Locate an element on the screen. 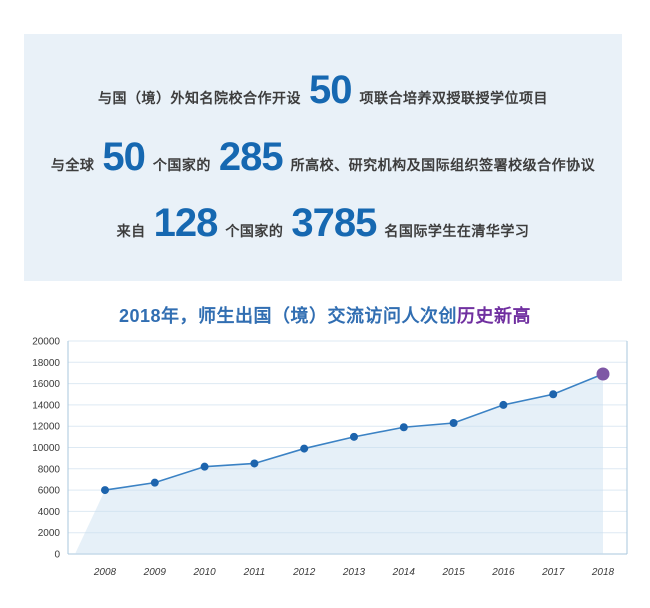  x-tick-2015: 2015 is located at coordinates (453, 572).